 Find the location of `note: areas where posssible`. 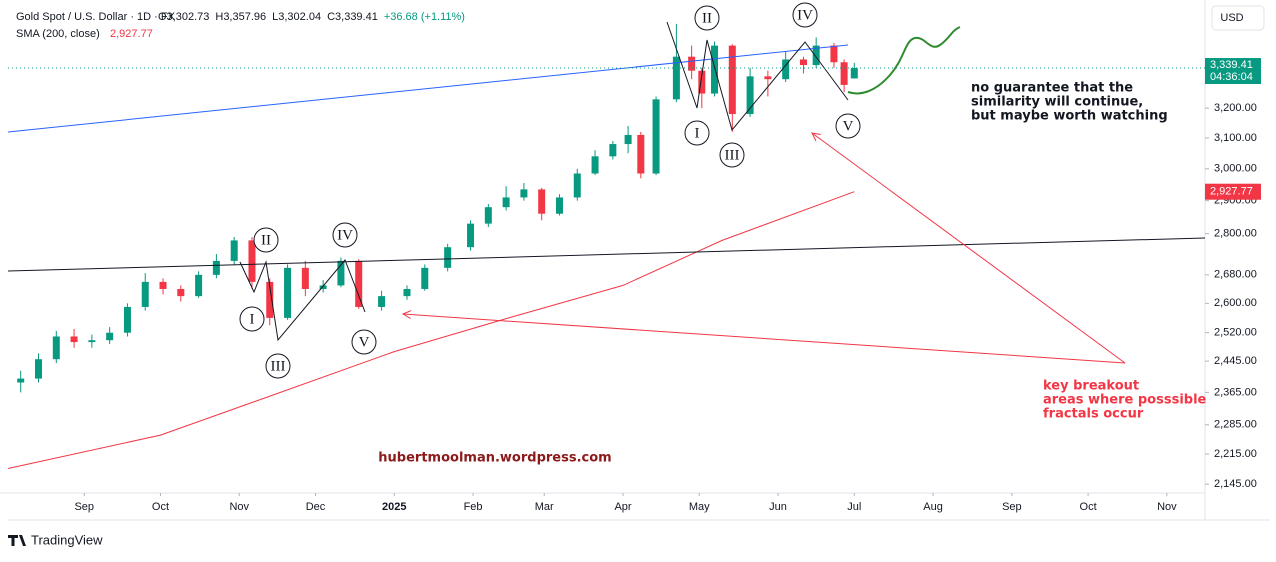

note: areas where posssible is located at coordinates (1125, 400).